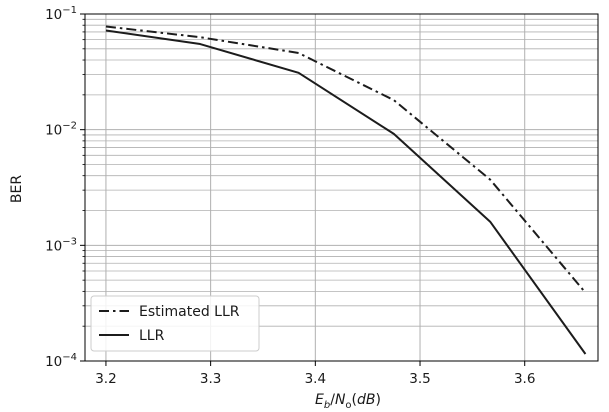 The height and width of the screenshot is (412, 609). What do you see at coordinates (524, 379) in the screenshot?
I see `x-tick-label: 3.6` at bounding box center [524, 379].